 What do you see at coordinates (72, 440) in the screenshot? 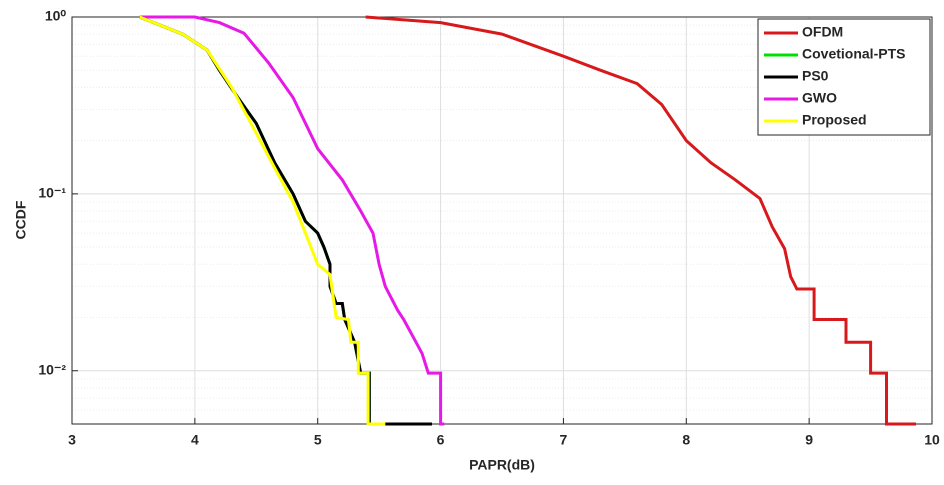
I see `x-tick-label: 3` at bounding box center [72, 440].